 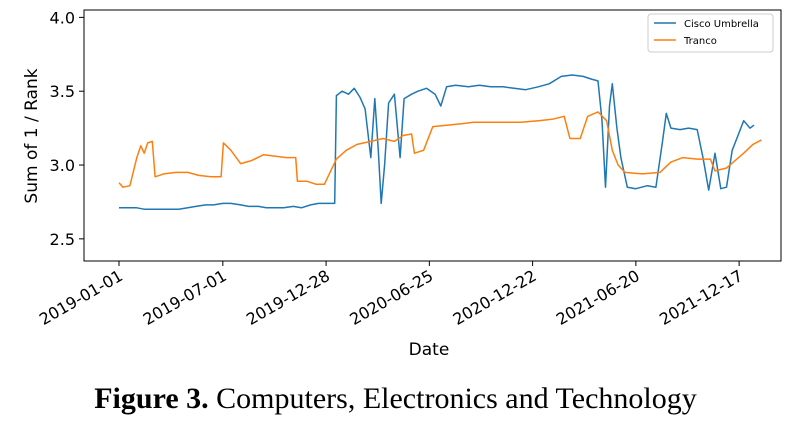 I want to click on y-tick-label: 3.0, so click(x=62, y=165).